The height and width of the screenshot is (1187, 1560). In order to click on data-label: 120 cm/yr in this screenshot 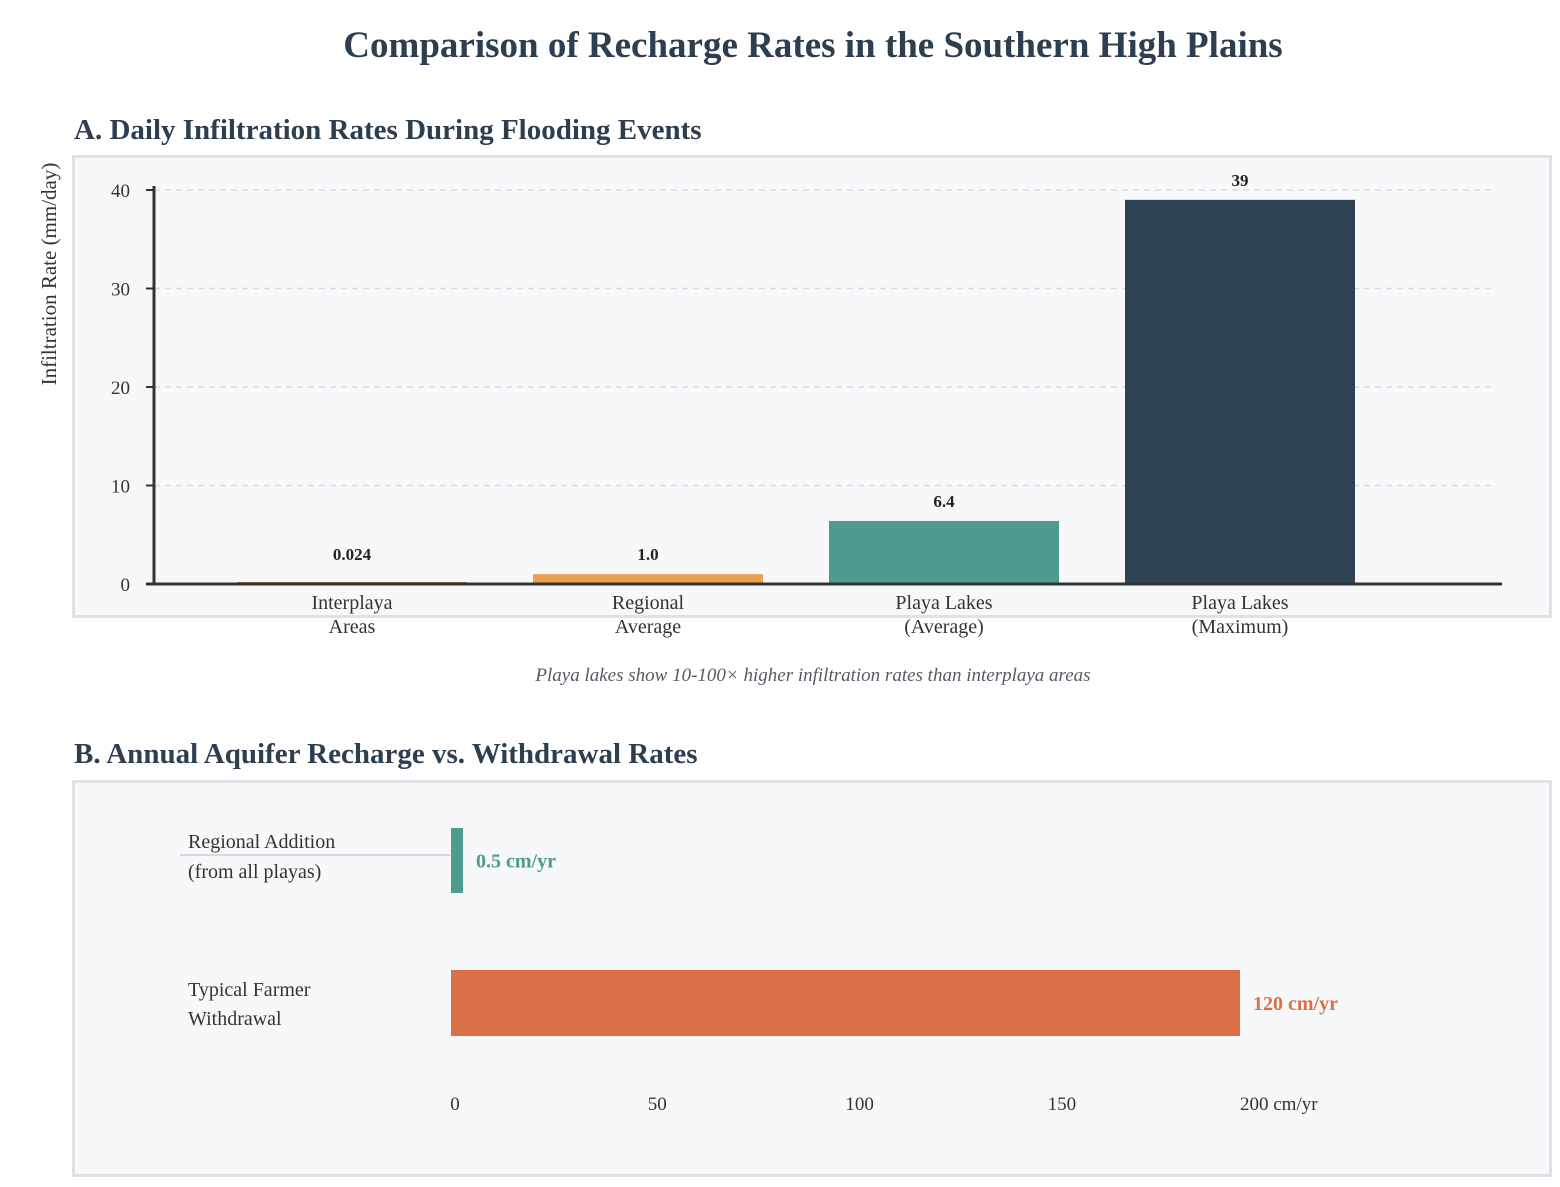, I will do `click(1295, 1004)`.